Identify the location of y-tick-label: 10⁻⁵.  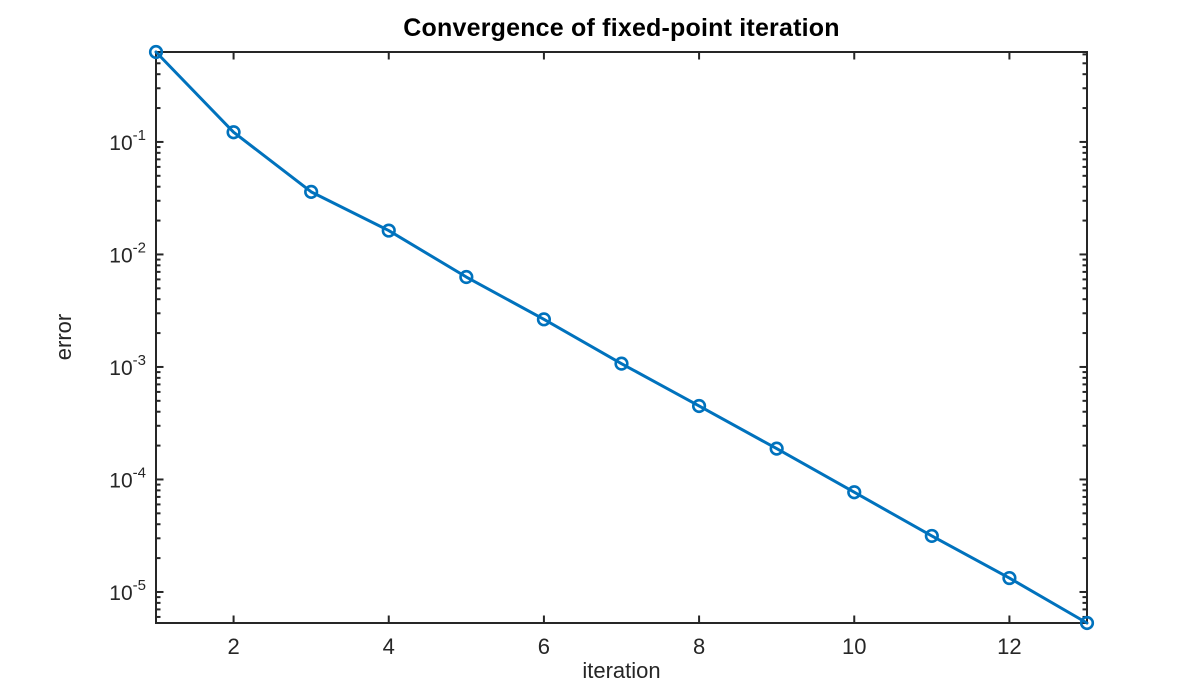
(127, 591).